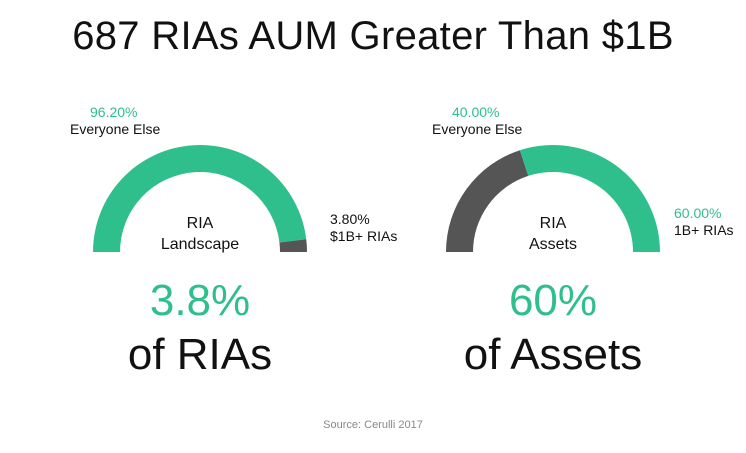 The image size is (746, 453). I want to click on gauge2-center-line1: RIA, so click(553, 223).